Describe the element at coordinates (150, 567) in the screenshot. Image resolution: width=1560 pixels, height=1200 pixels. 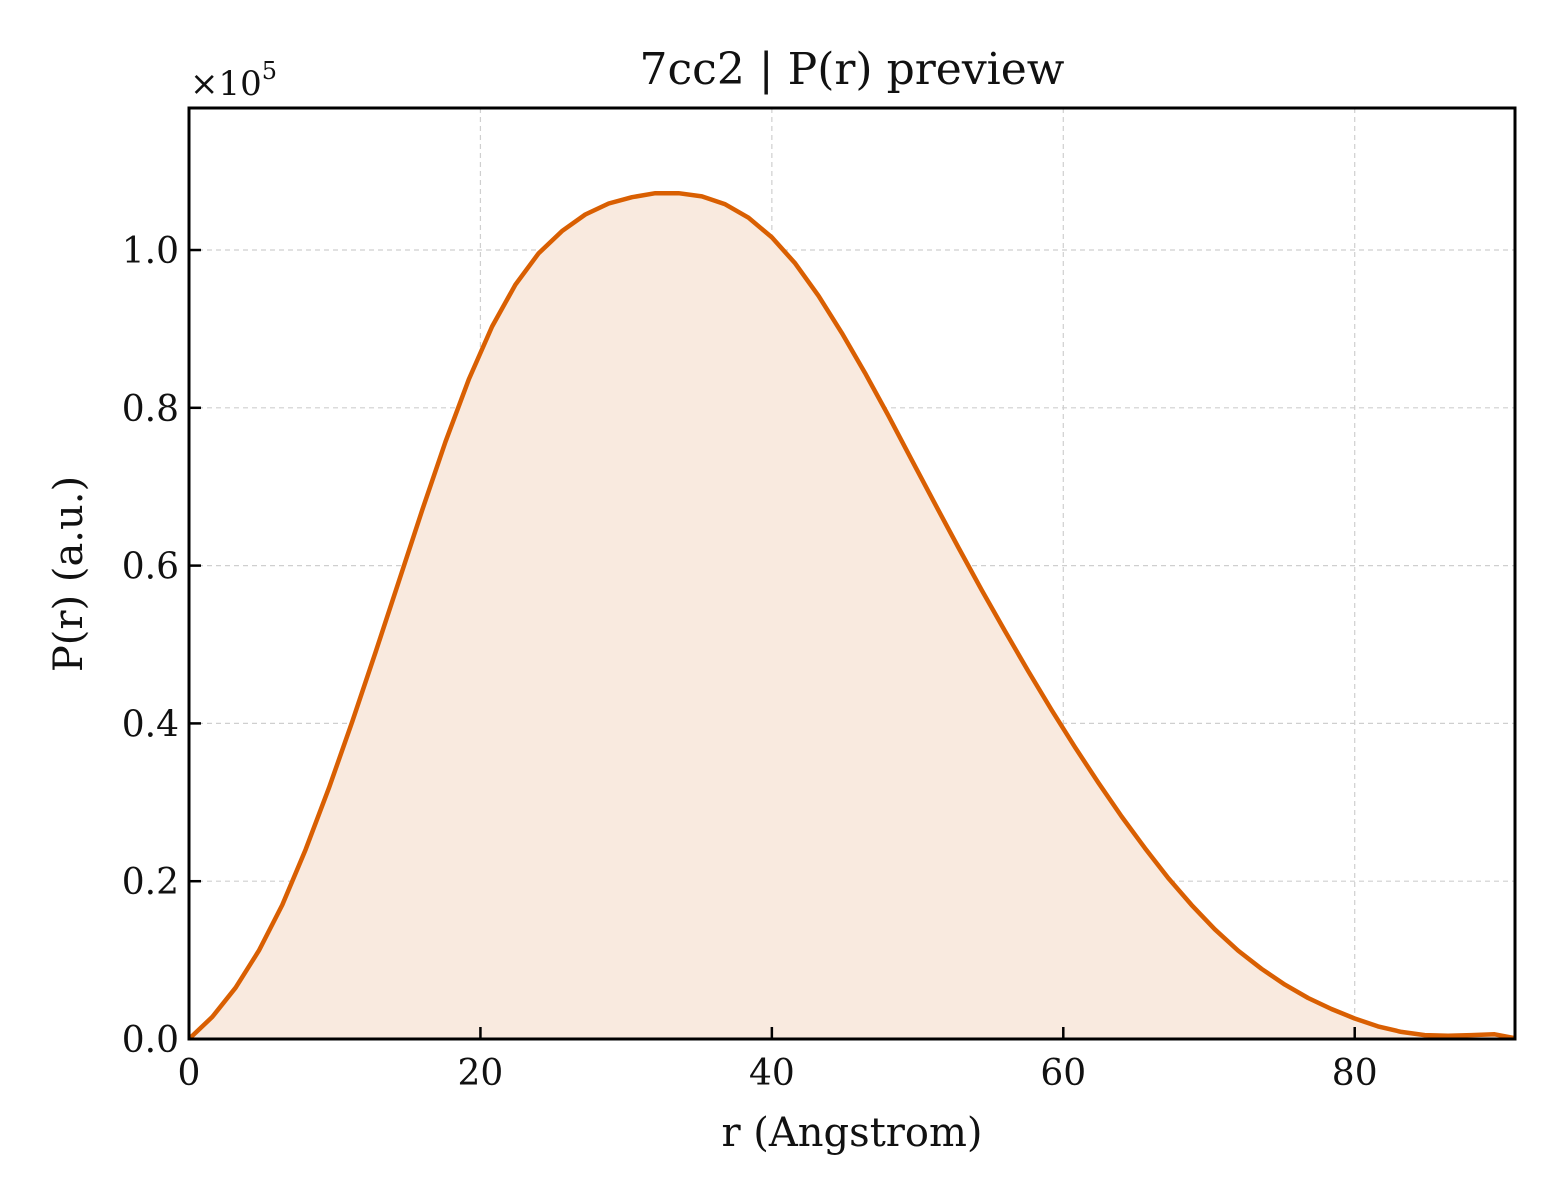
I see `y-tick-label: 0.6` at that location.